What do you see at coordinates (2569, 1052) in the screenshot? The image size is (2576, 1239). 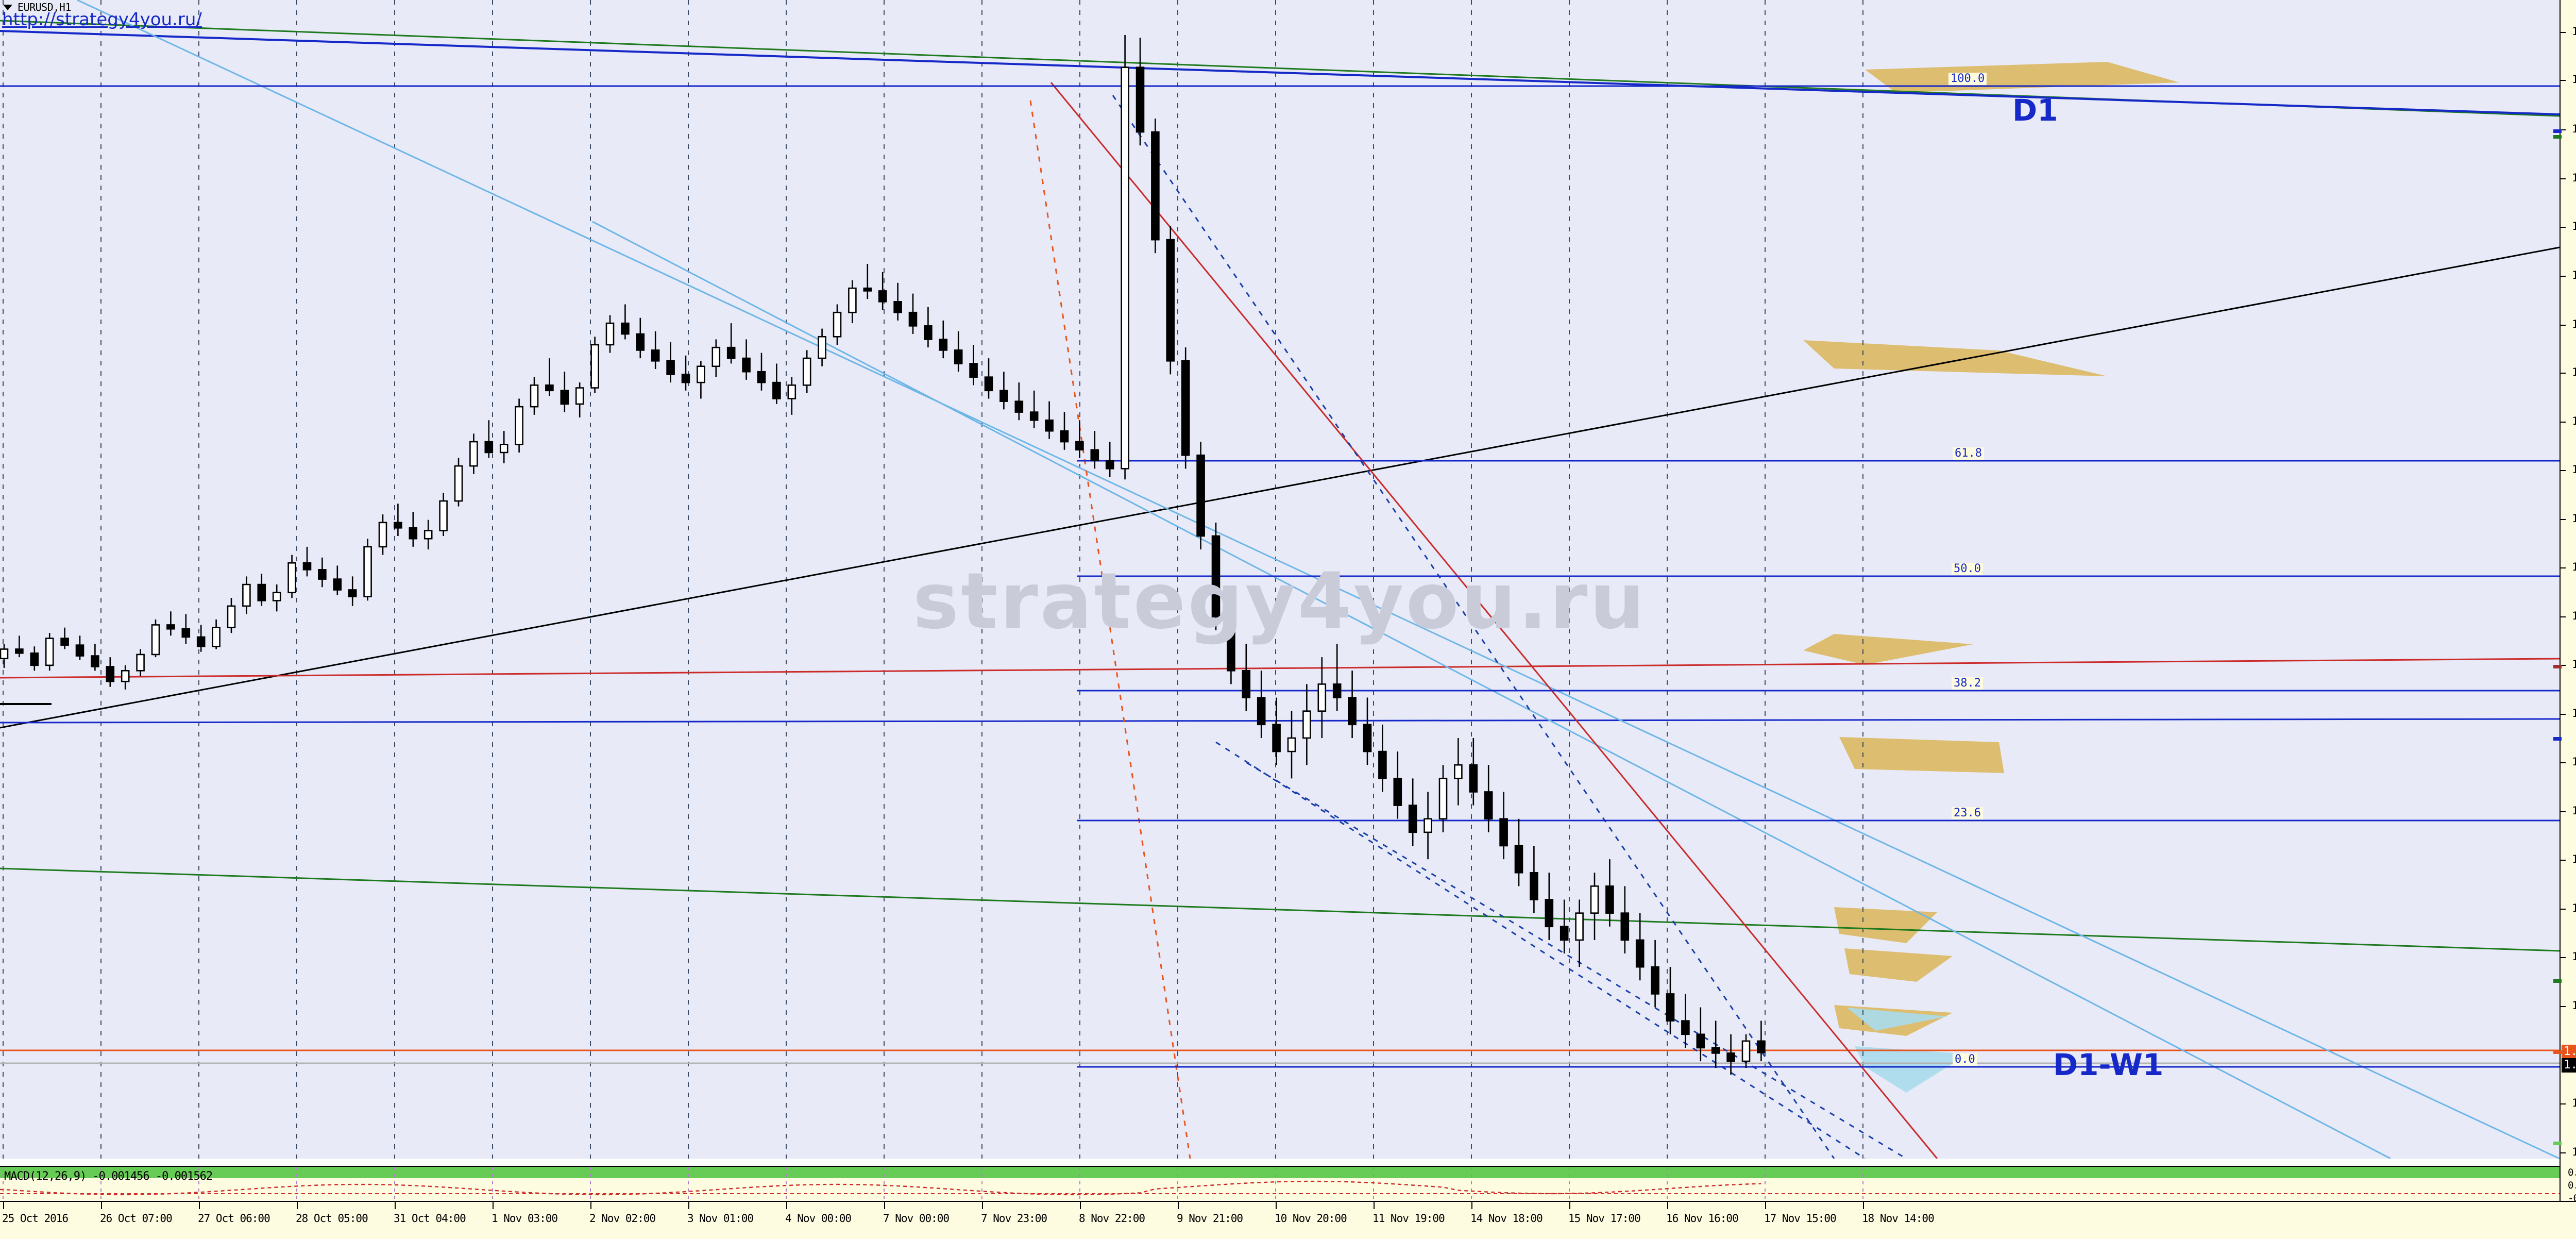 I see `bid-price-tag: 1.05914` at bounding box center [2569, 1052].